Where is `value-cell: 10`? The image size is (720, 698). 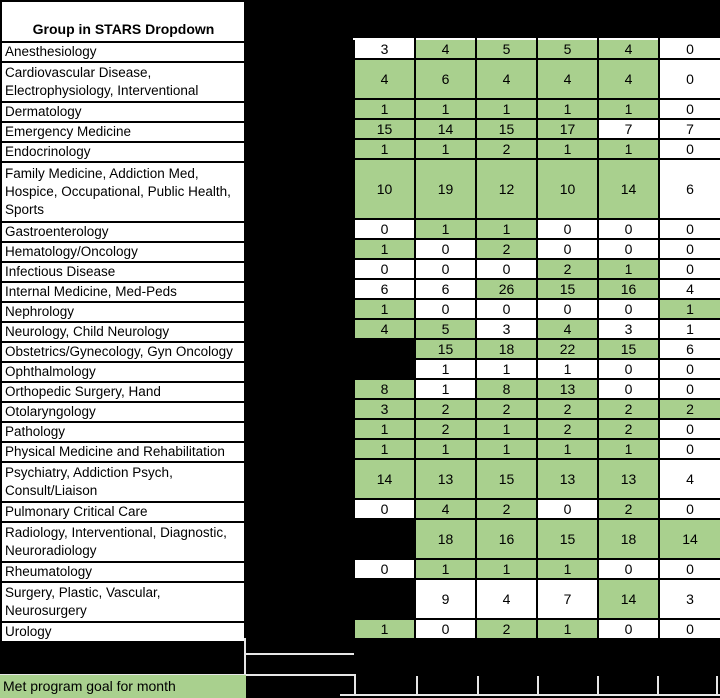 value-cell: 10 is located at coordinates (567, 189).